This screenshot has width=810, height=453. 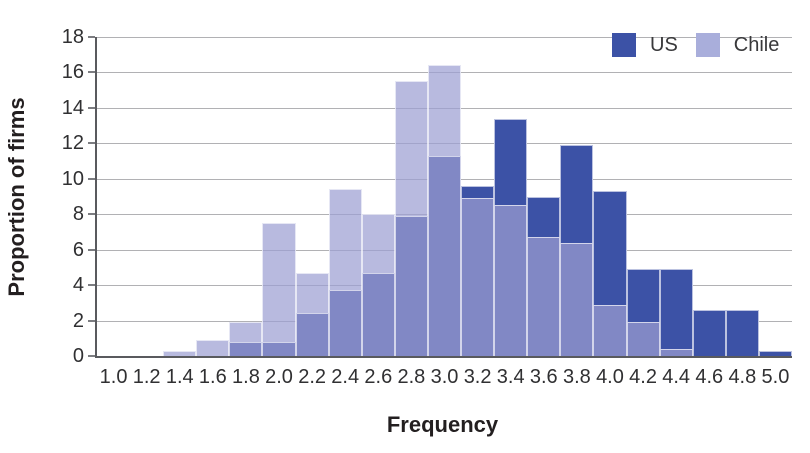 I want to click on x-tick-label-3.8: 3.8, so click(x=576, y=377).